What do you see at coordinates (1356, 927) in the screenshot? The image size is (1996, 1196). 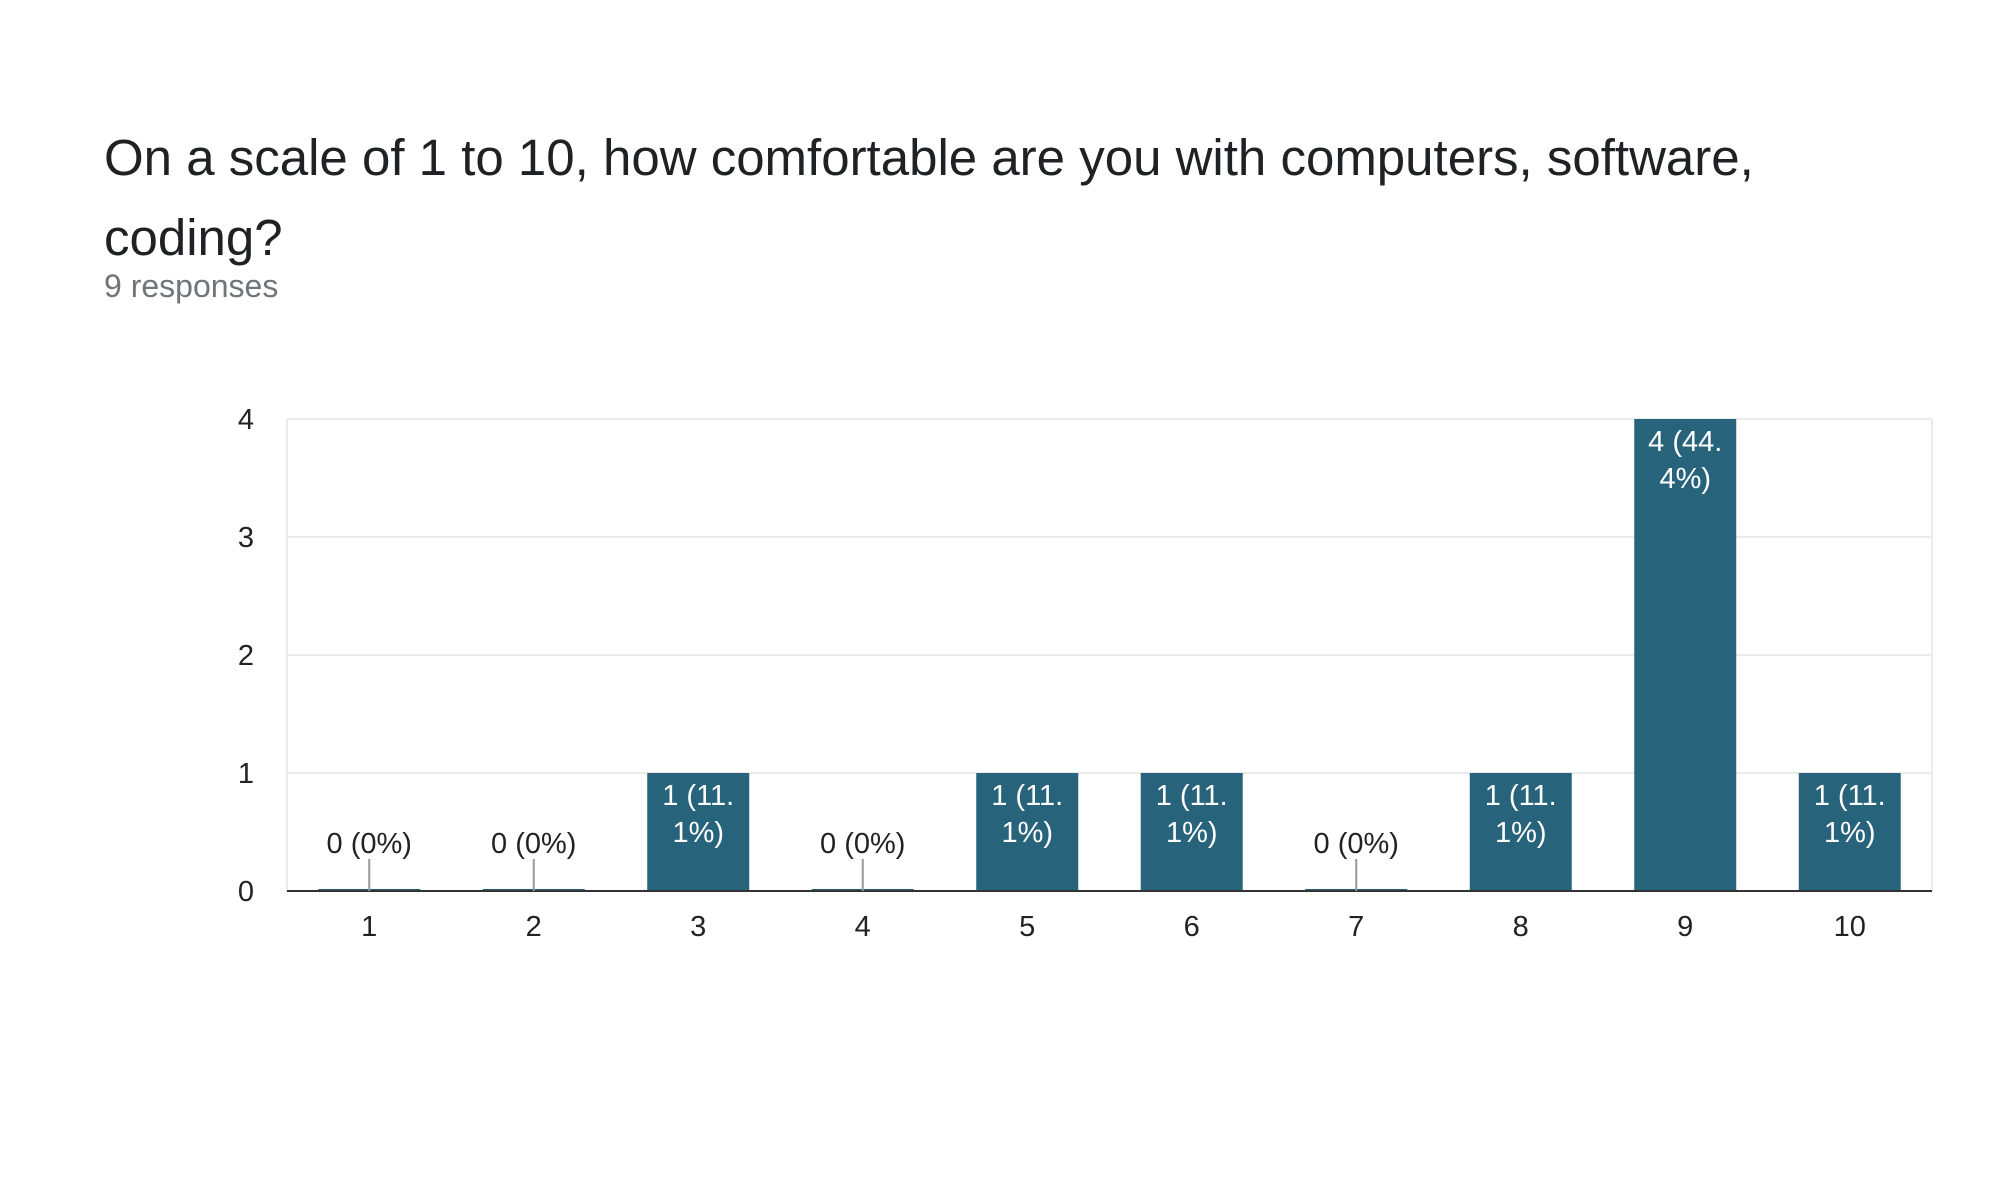 I see `x-tick-label: 7` at bounding box center [1356, 927].